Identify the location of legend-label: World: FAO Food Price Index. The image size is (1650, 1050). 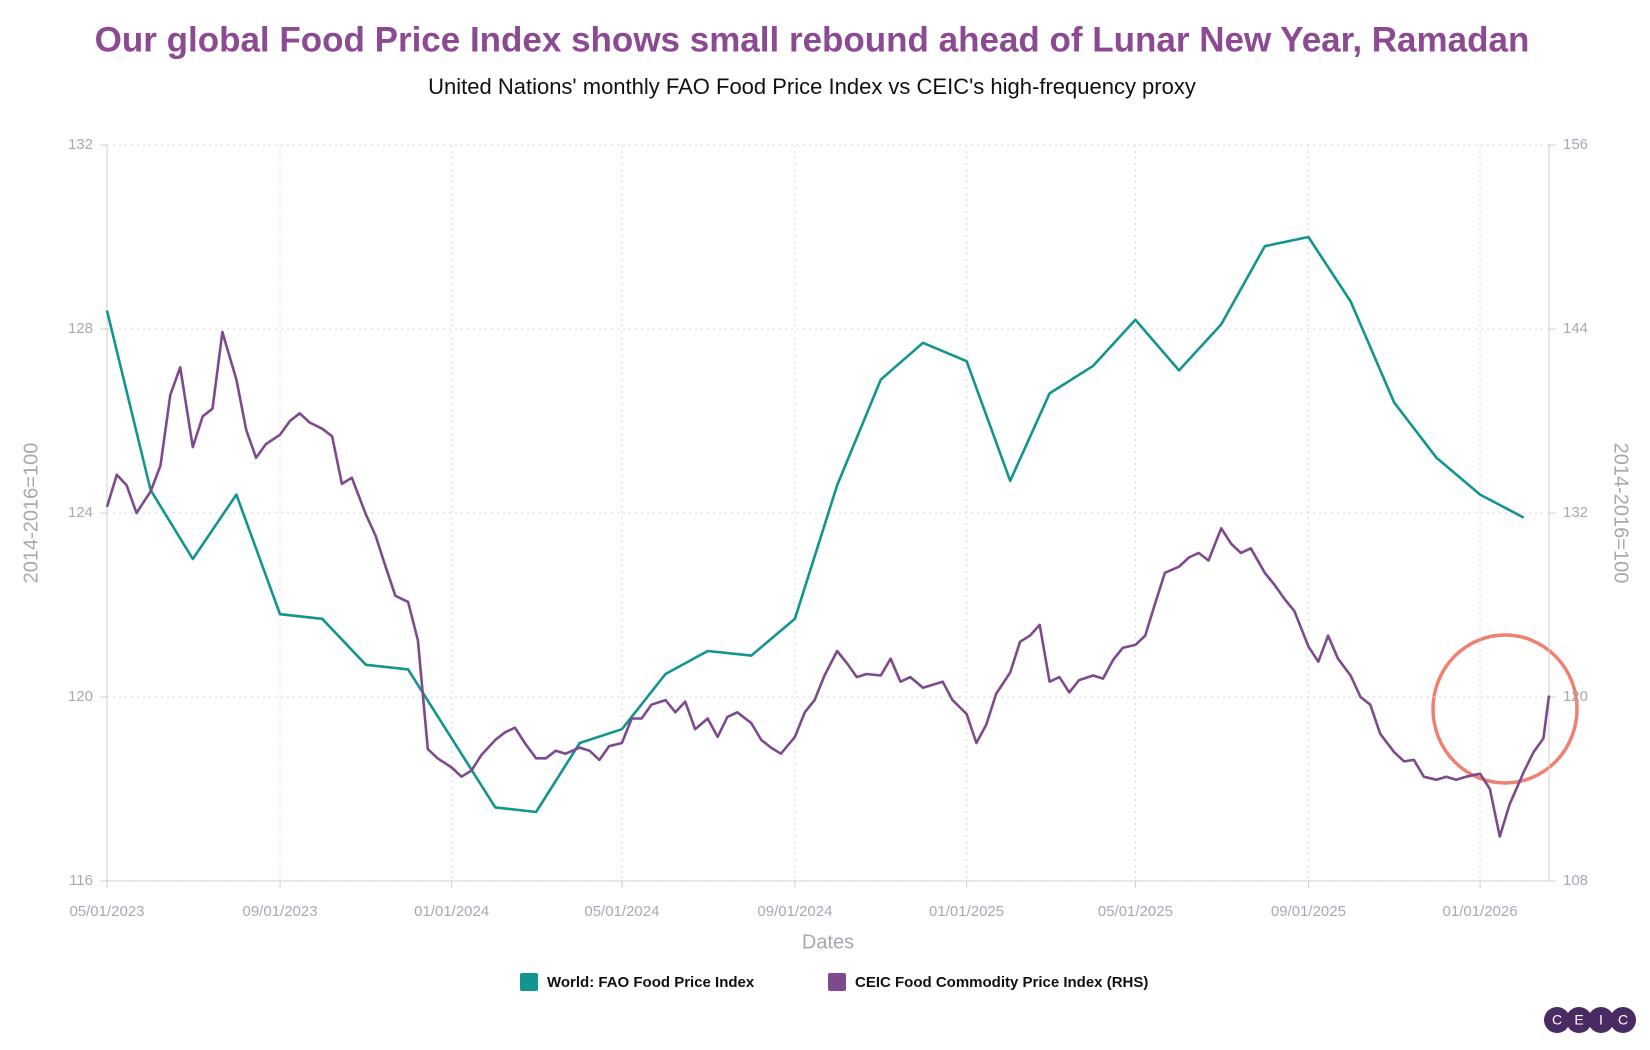
(651, 982).